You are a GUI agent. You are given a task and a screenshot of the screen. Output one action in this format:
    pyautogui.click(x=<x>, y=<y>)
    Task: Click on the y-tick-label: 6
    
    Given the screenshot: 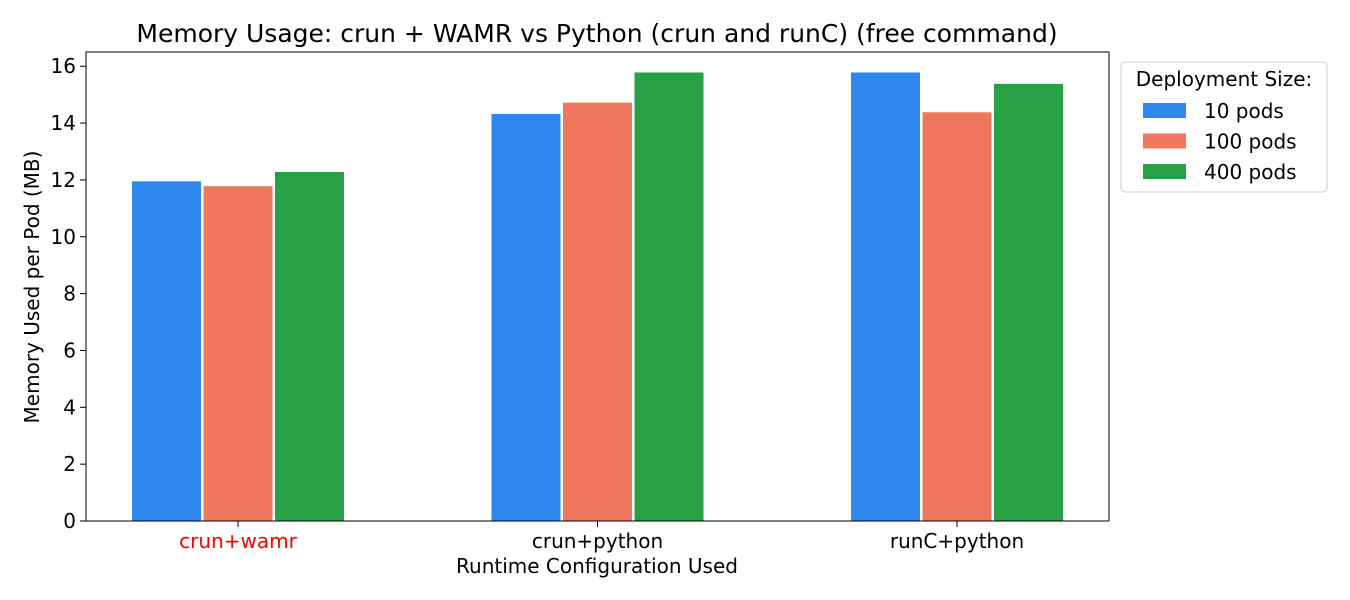 What is the action you would take?
    pyautogui.click(x=69, y=350)
    